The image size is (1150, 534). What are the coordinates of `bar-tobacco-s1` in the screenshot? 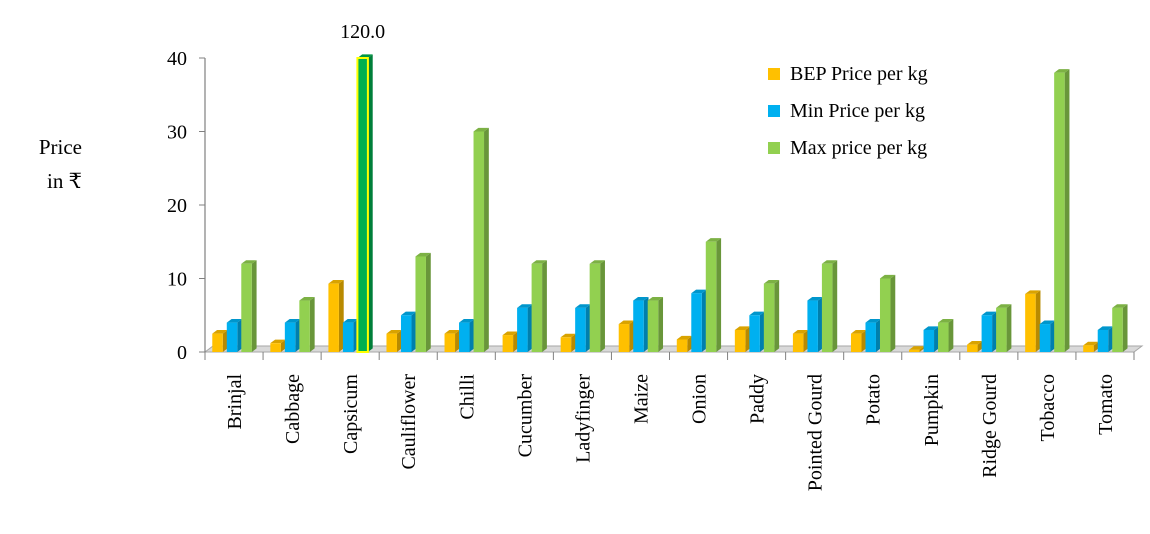 It's located at (1033, 321).